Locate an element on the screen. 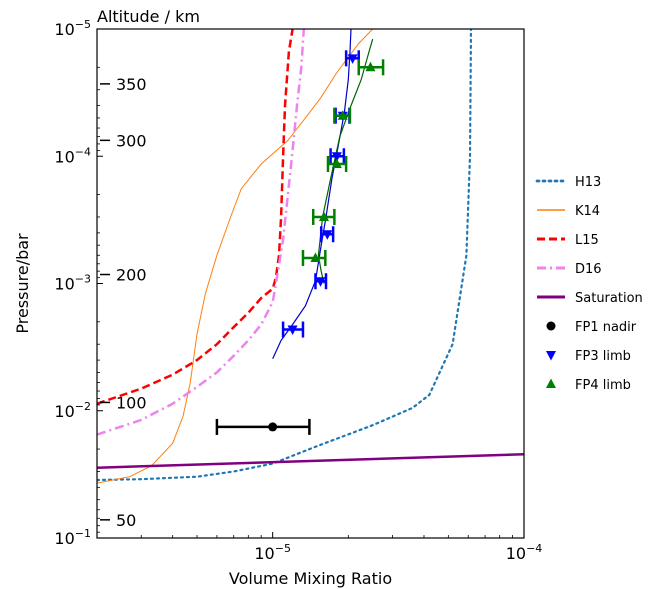 The height and width of the screenshot is (589, 670). altitude-tick-label: 100 is located at coordinates (131, 402).